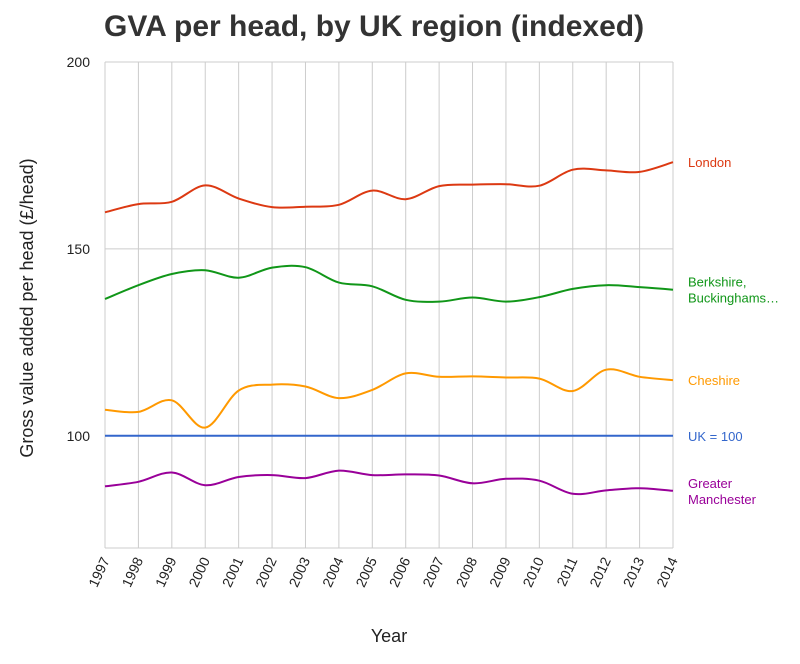 This screenshot has height=664, width=800. Describe the element at coordinates (566, 571) in the screenshot. I see `x-tick-label: 2011` at that location.